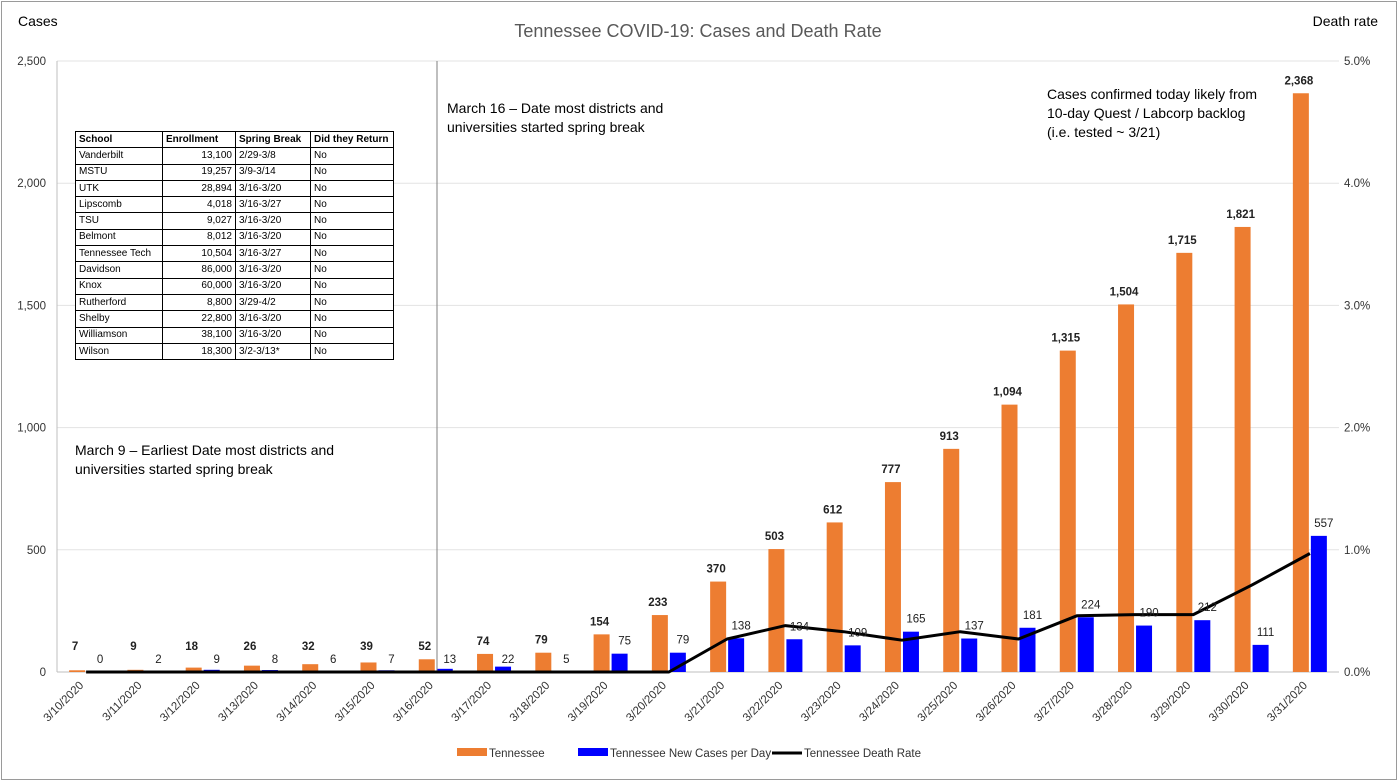  What do you see at coordinates (657, 603) in the screenshot?
I see `tennessee-data-label: 233` at bounding box center [657, 603].